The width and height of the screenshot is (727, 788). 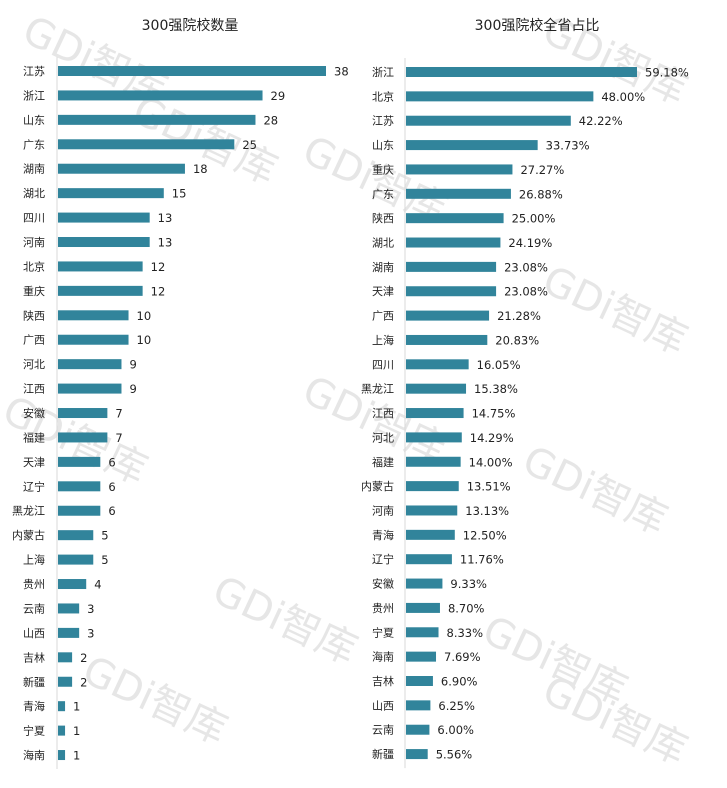 I want to click on category-label: 海南, so click(x=383, y=657).